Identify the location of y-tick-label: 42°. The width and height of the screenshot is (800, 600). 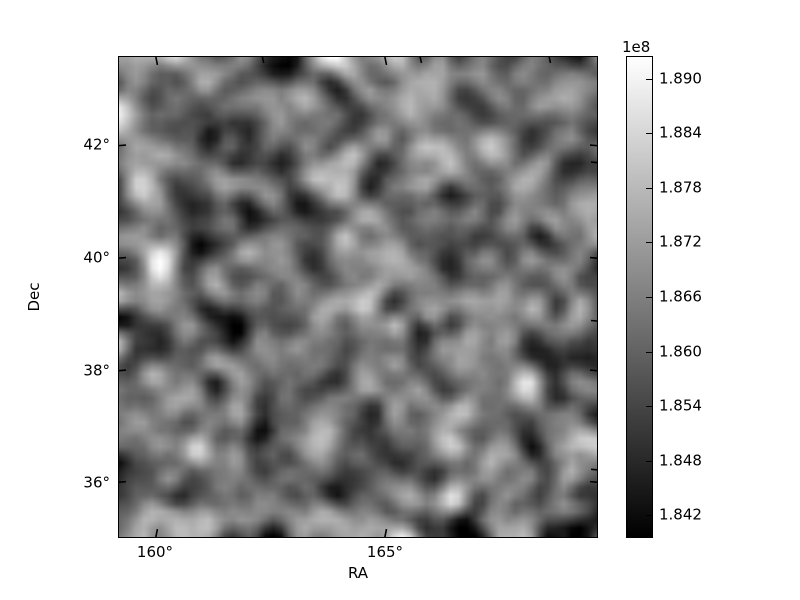
(96, 144).